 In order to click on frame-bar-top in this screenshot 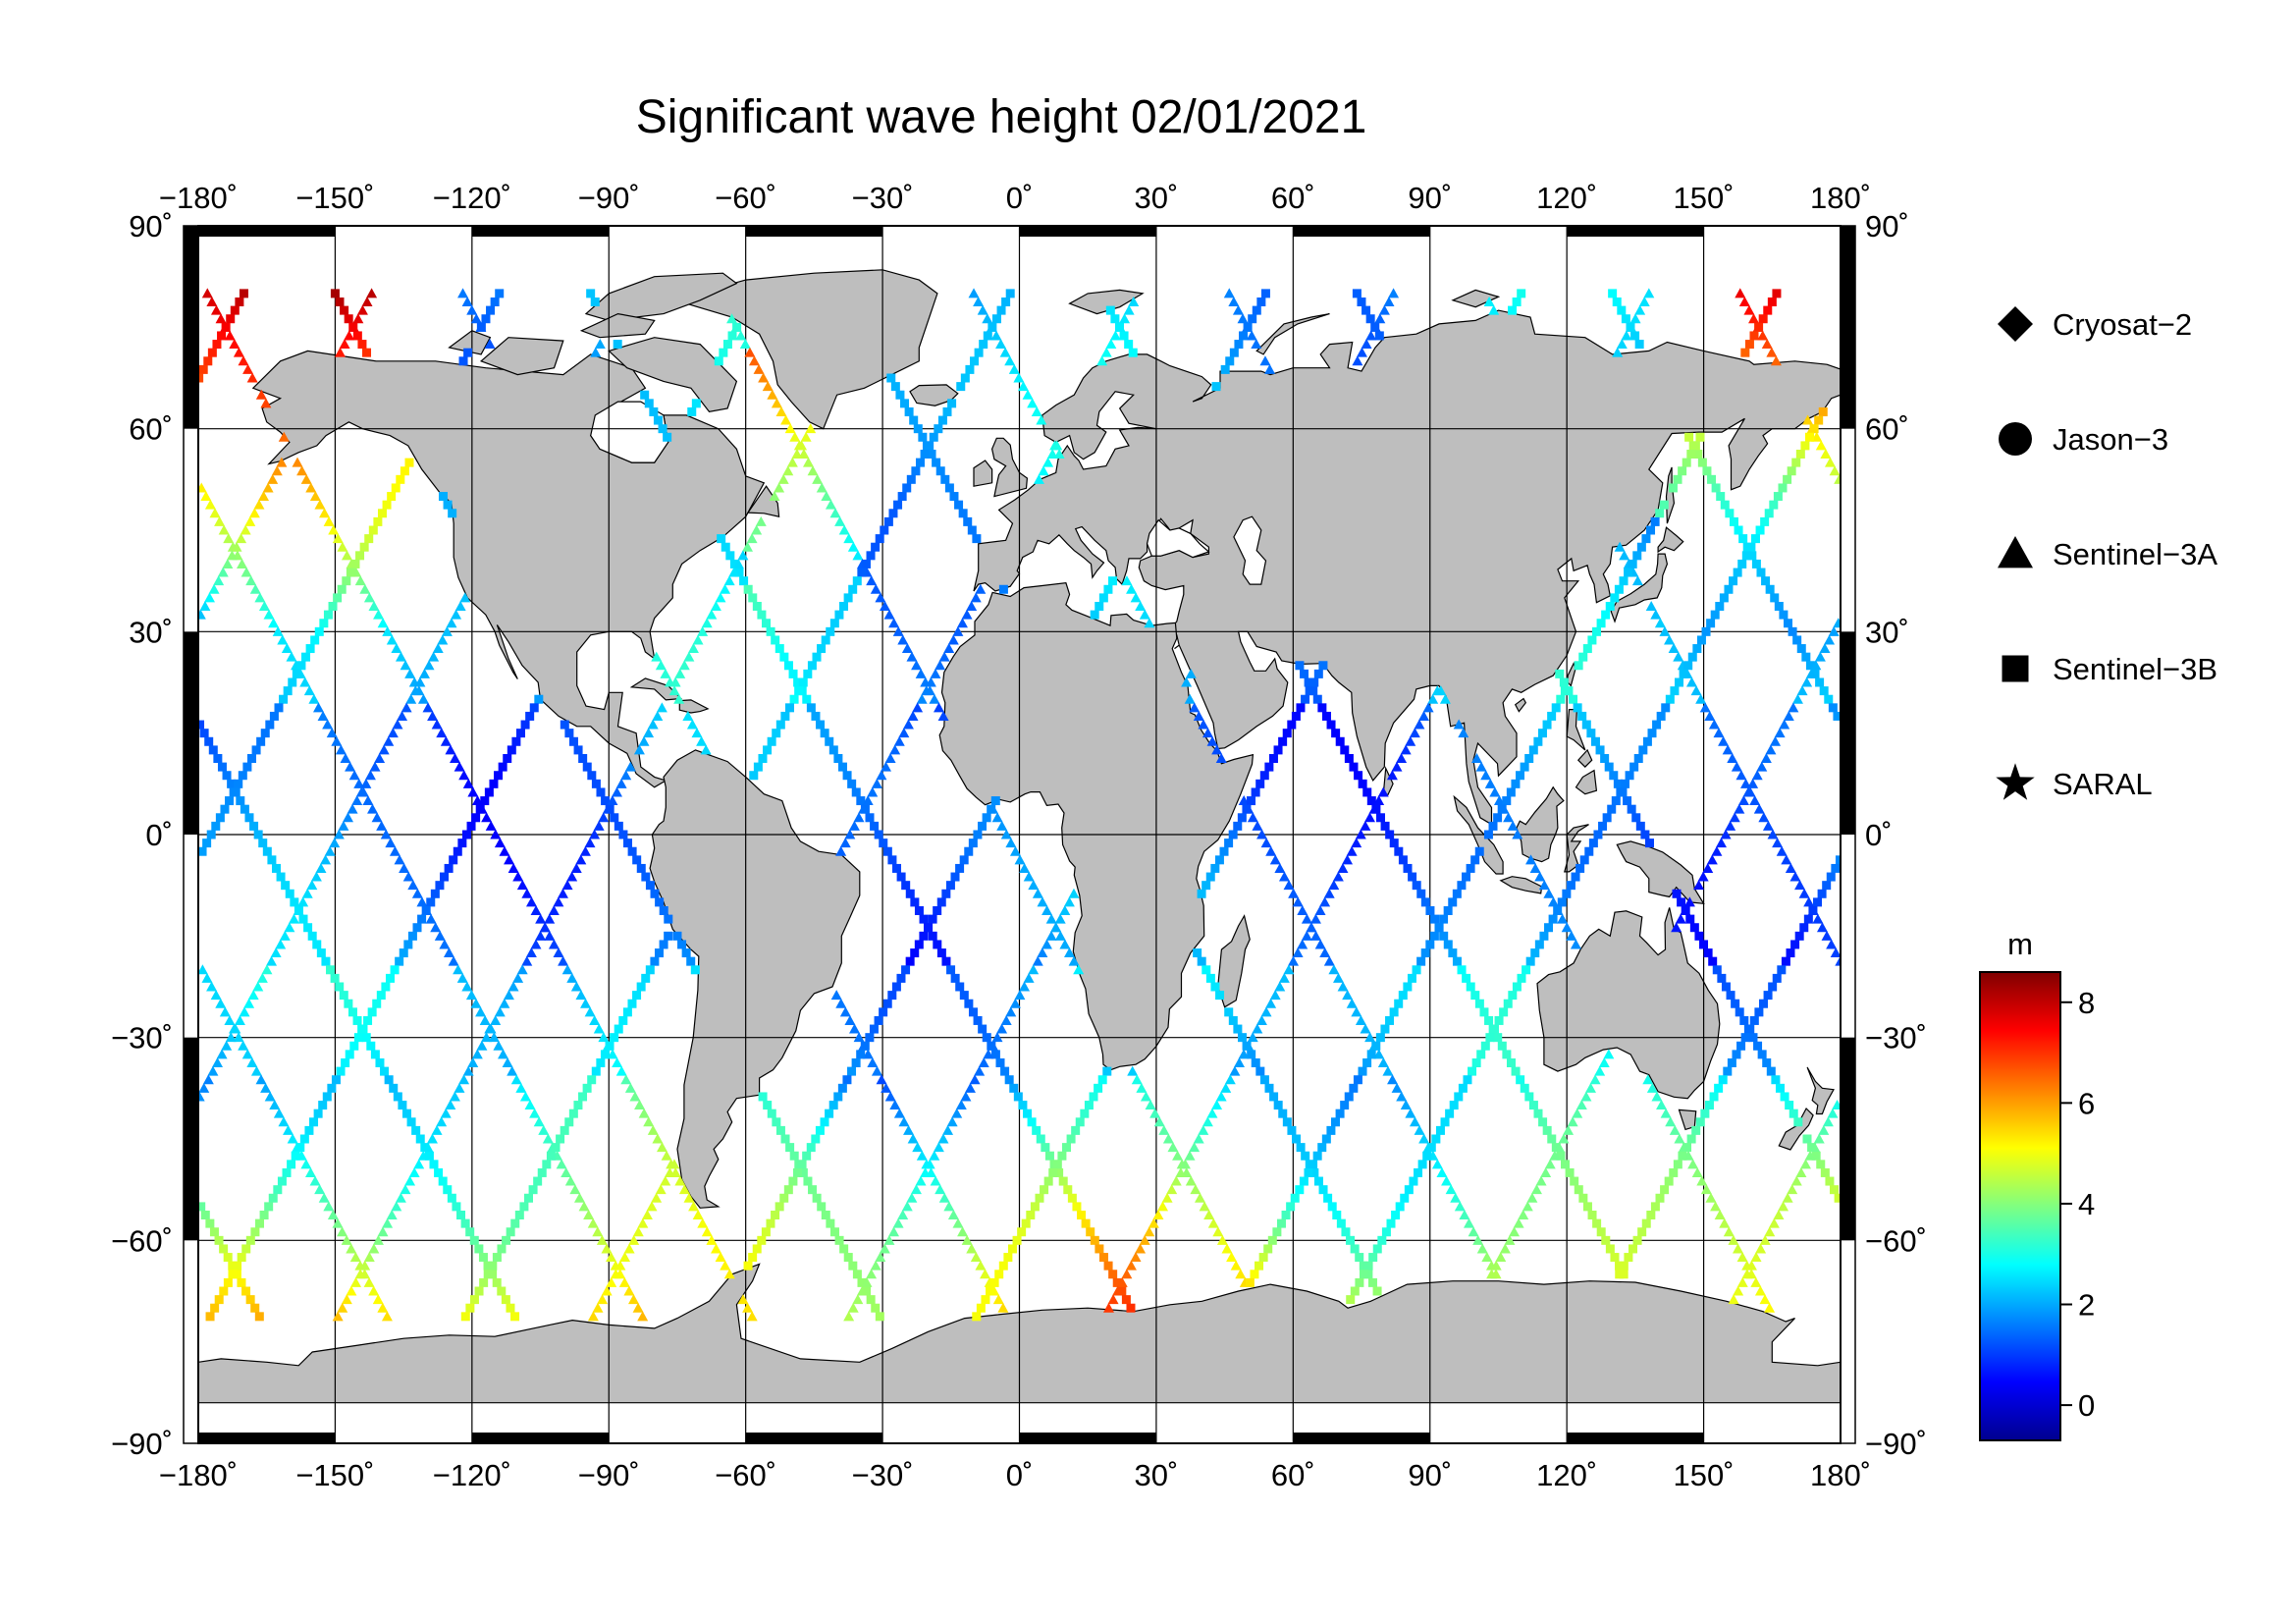, I will do `click(267, 231)`.